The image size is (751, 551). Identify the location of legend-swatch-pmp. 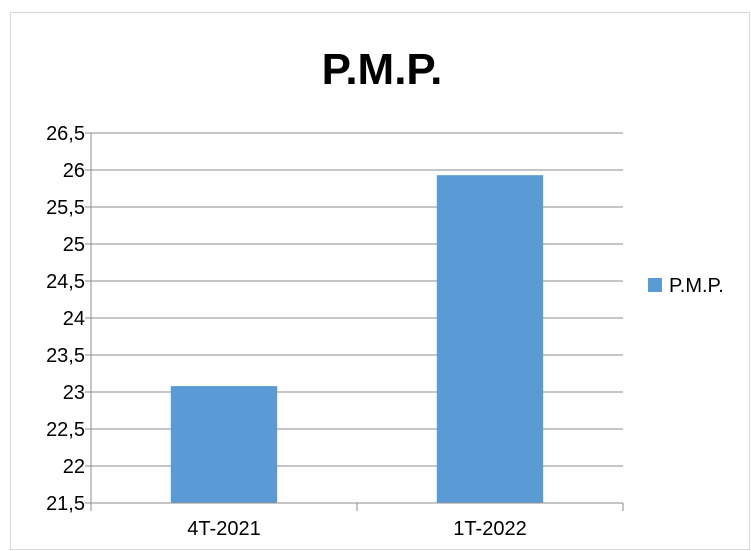
(655, 285).